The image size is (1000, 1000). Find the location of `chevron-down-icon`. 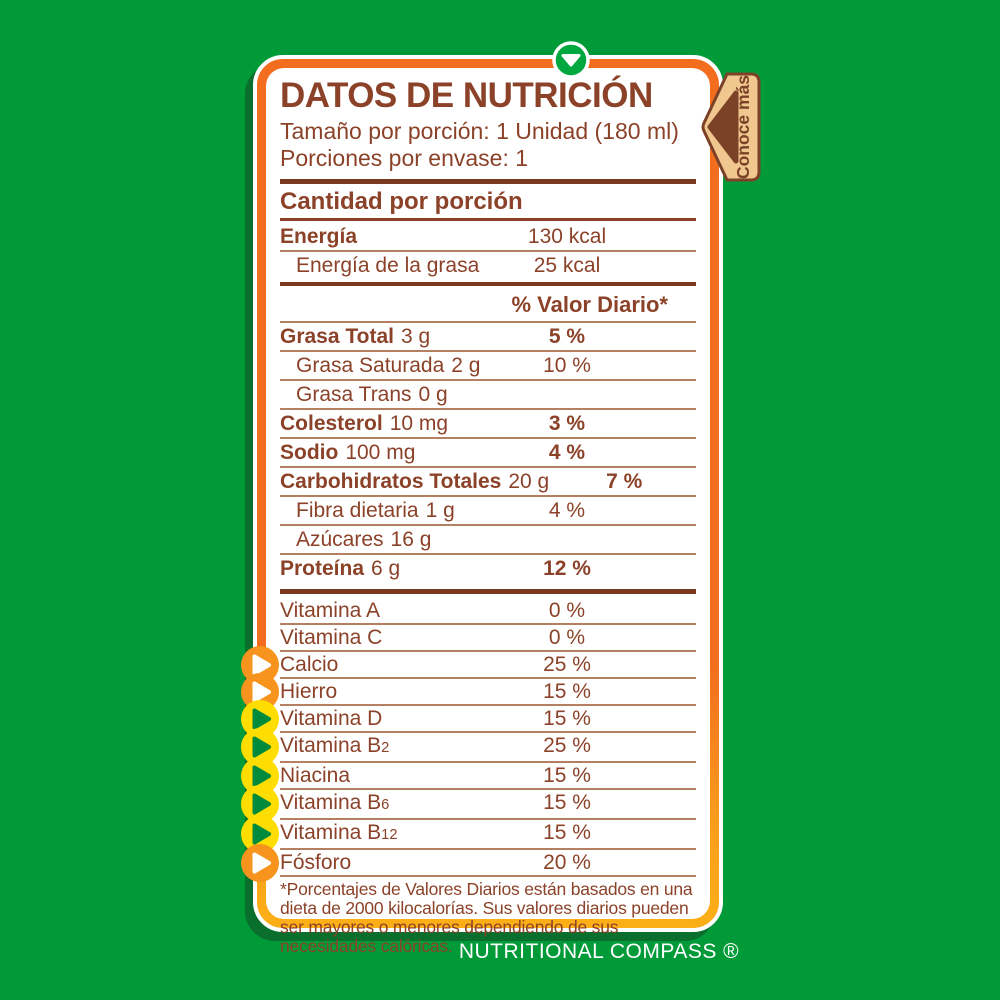

chevron-down-icon is located at coordinates (571, 60).